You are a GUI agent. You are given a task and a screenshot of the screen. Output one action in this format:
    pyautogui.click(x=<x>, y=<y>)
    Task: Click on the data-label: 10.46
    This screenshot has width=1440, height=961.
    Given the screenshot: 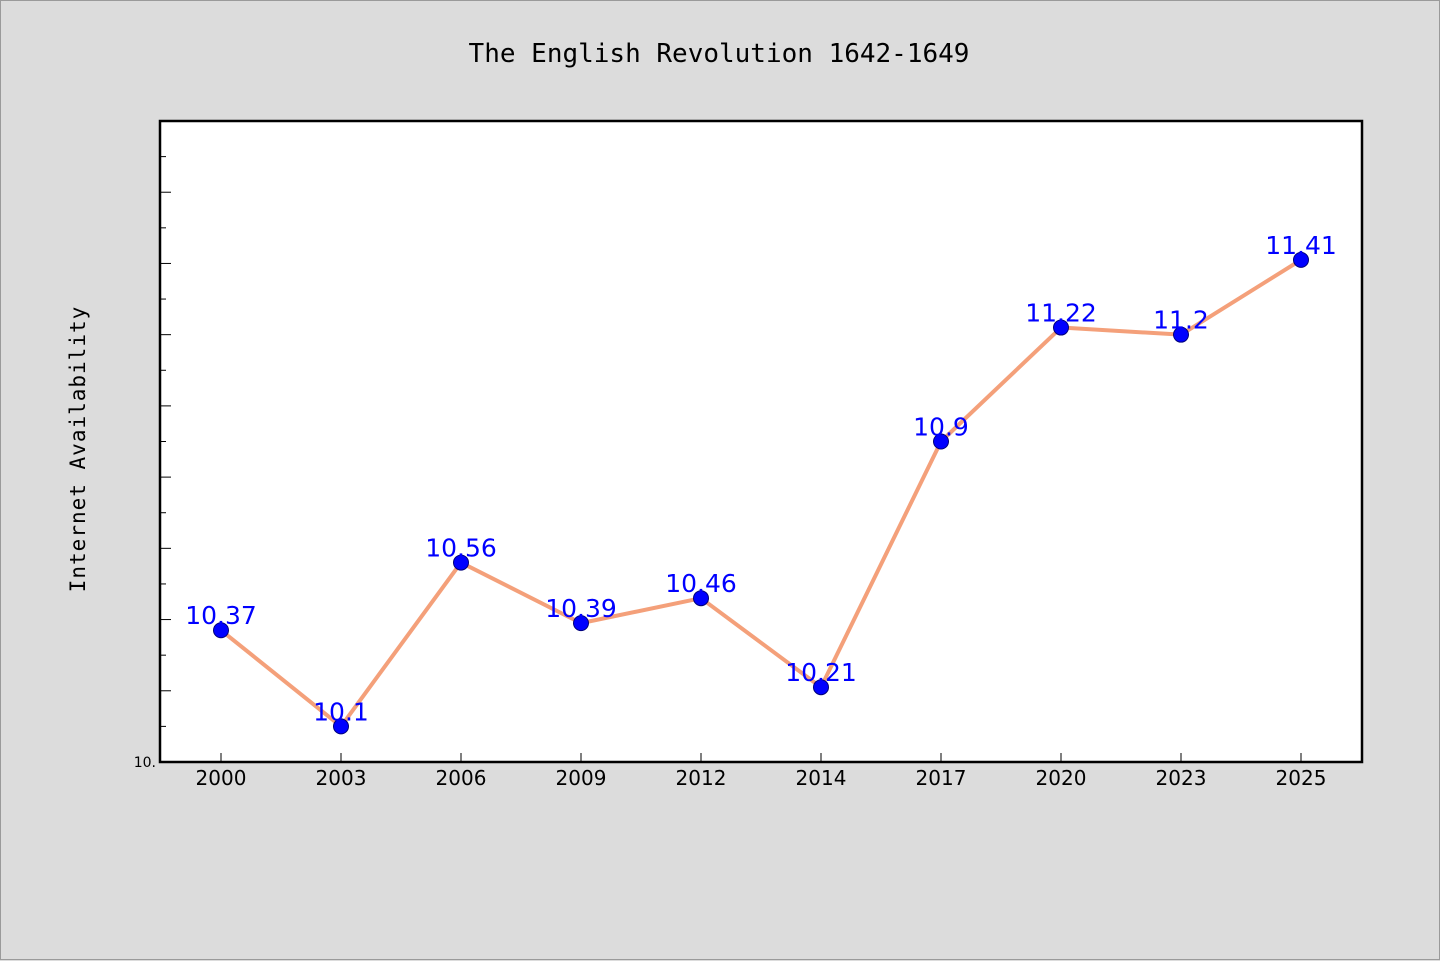 What is the action you would take?
    pyautogui.click(x=701, y=583)
    